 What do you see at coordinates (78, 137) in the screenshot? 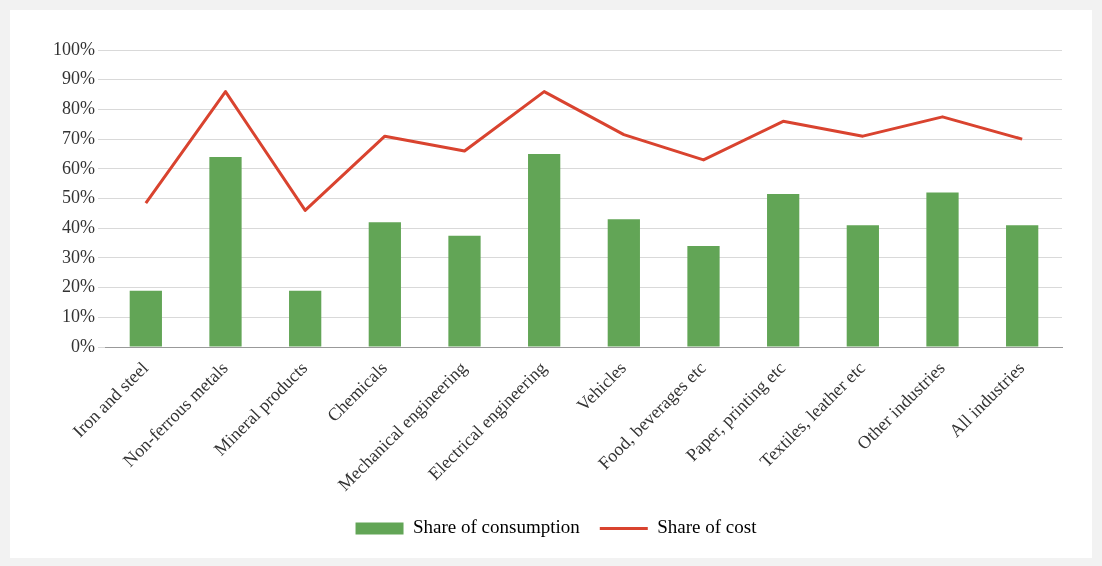
I see `y-tick-label: 70%` at bounding box center [78, 137].